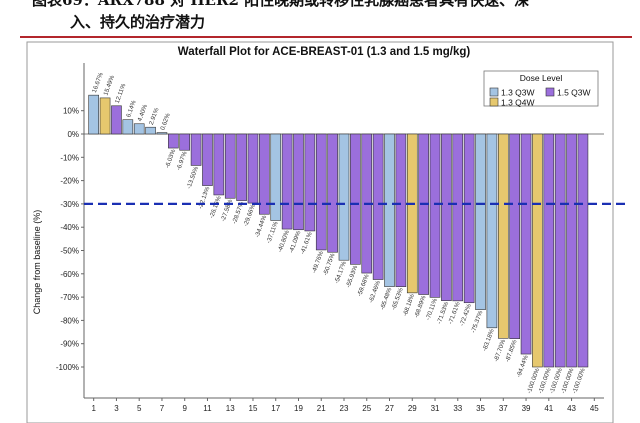  What do you see at coordinates (412, 408) in the screenshot?
I see `x-tick-label: 29` at bounding box center [412, 408].